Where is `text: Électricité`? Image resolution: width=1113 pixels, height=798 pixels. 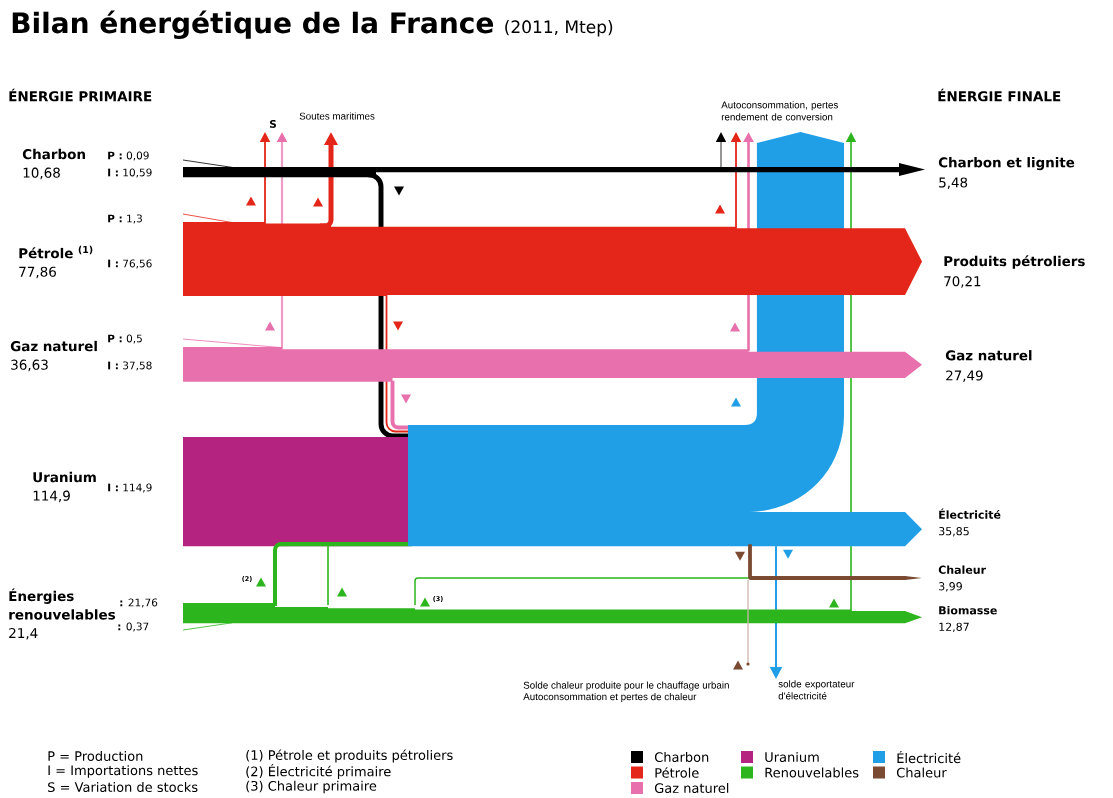
text: Électricité is located at coordinates (970, 513).